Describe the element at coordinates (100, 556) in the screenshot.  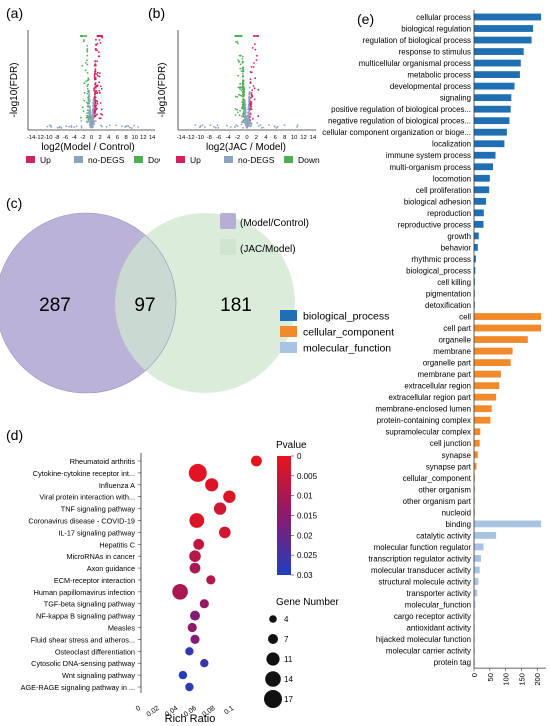
I see `bubble-category-label: MicroRNAs in cancer` at that location.